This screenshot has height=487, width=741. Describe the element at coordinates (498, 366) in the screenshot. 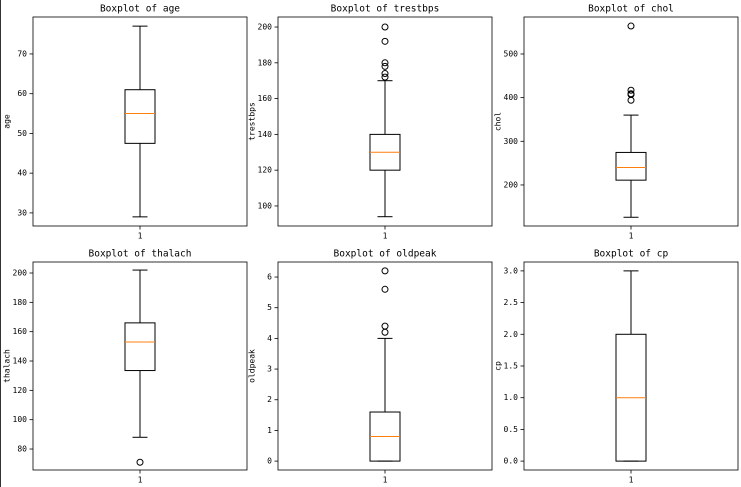

I see `y-axis-label: cp` at that location.